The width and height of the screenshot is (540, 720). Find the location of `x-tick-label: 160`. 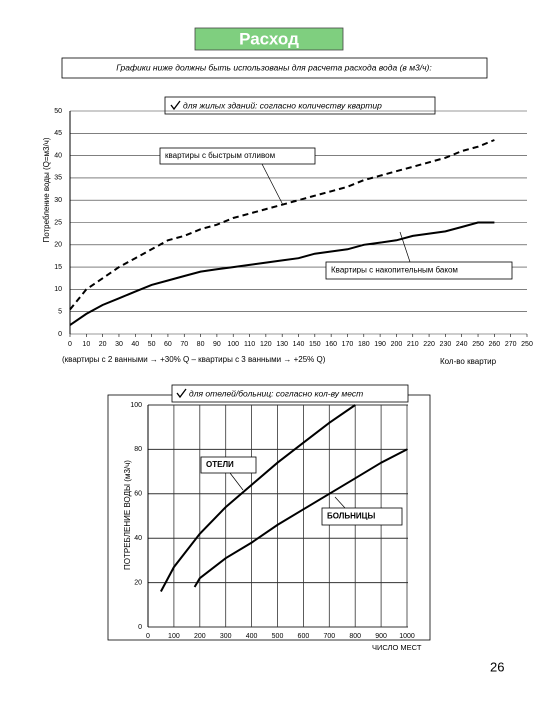

x-tick-label: 160 is located at coordinates (331, 344).